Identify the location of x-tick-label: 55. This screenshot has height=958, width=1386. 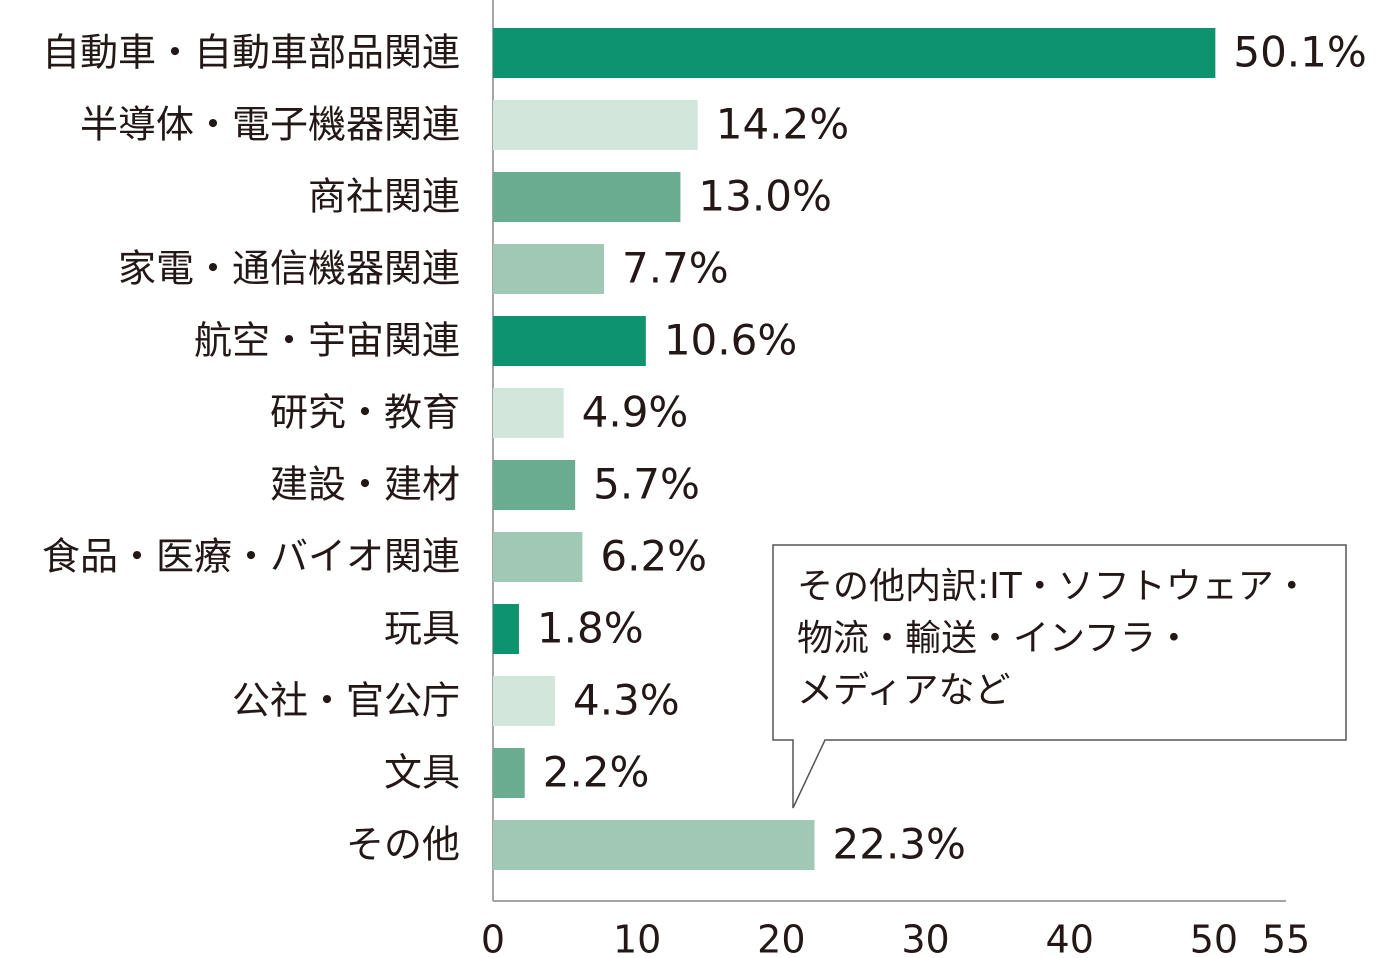
(1286, 938).